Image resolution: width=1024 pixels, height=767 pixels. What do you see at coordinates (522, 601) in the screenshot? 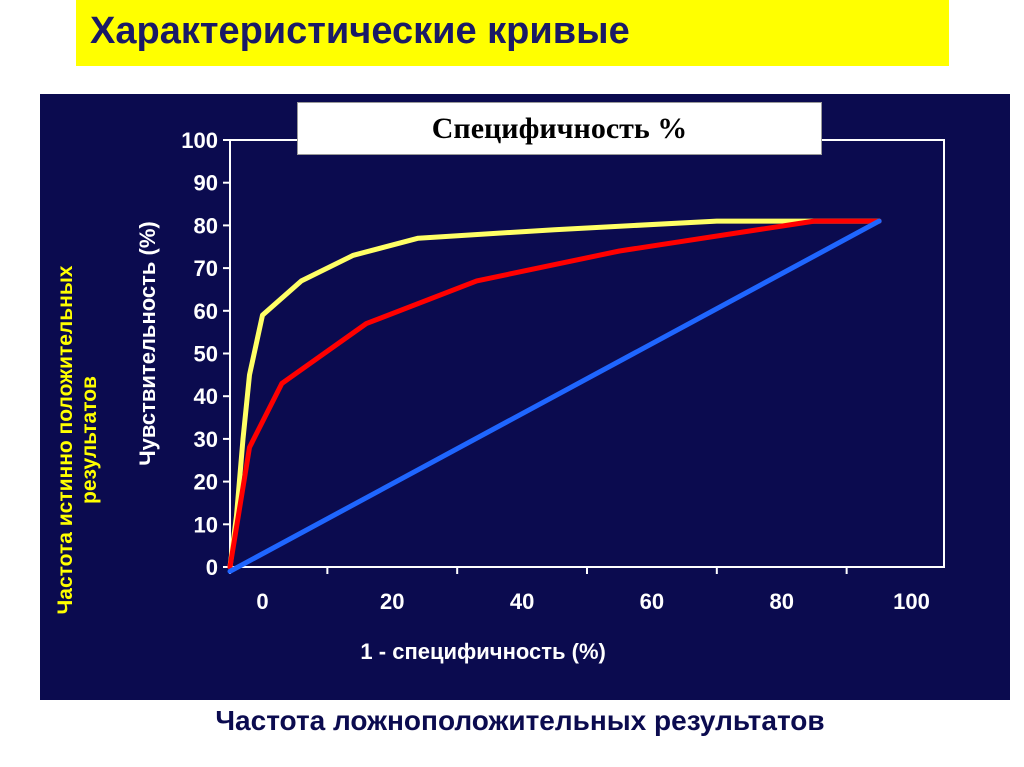
I see `x-tick-label: 40` at bounding box center [522, 601].